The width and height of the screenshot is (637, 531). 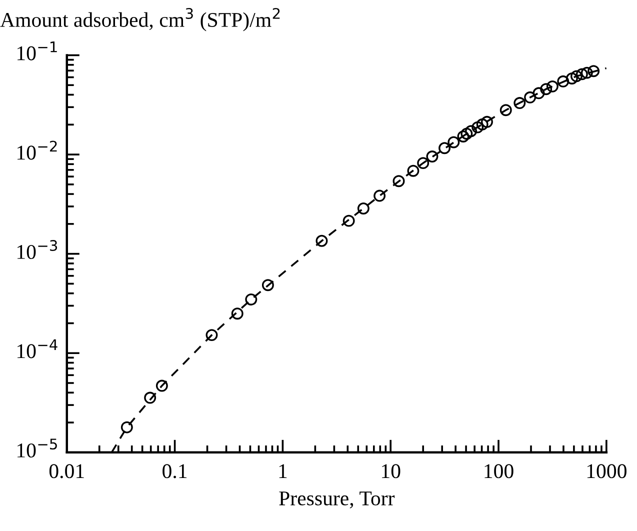 I want to click on y-tick-label: 10$^{−1}$, so click(x=37, y=51).